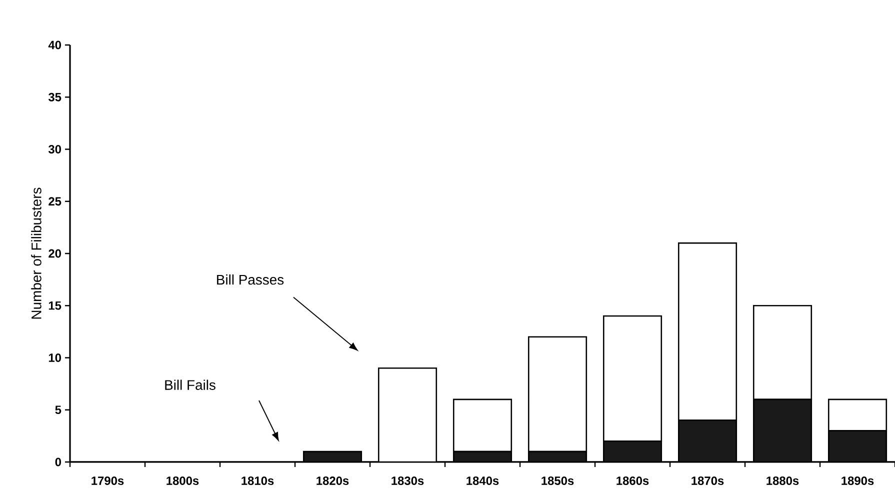 The image size is (895, 502). What do you see at coordinates (332, 480) in the screenshot?
I see `x-tick-label: 1820s` at bounding box center [332, 480].